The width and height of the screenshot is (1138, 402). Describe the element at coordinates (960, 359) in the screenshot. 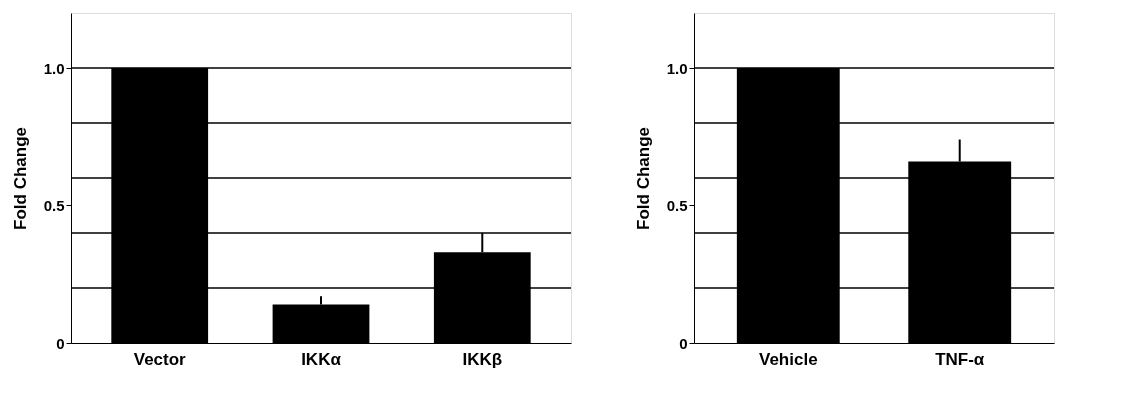

I see `x-tick-label: TNF-α` at that location.